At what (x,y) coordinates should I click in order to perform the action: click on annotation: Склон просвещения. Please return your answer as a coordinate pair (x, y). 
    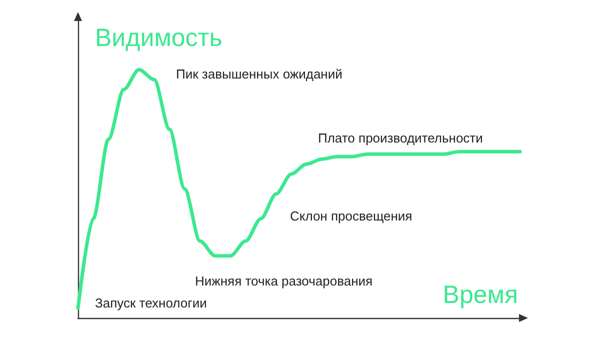
    Looking at the image, I should click on (351, 216).